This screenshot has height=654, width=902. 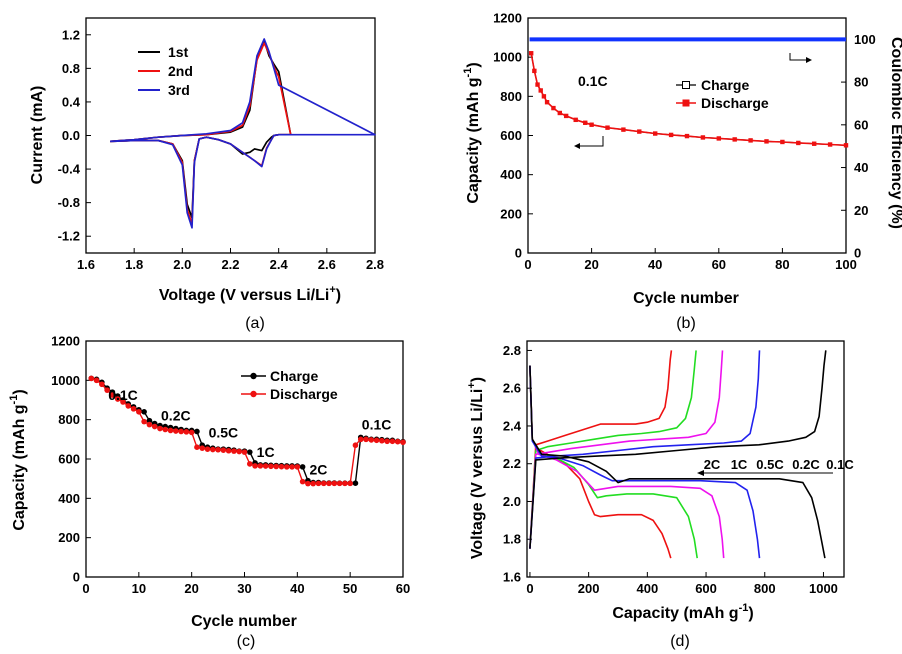 I want to click on panel-d-ylabel-text: Voltage (V versus Li/Li, so click(x=477, y=474).